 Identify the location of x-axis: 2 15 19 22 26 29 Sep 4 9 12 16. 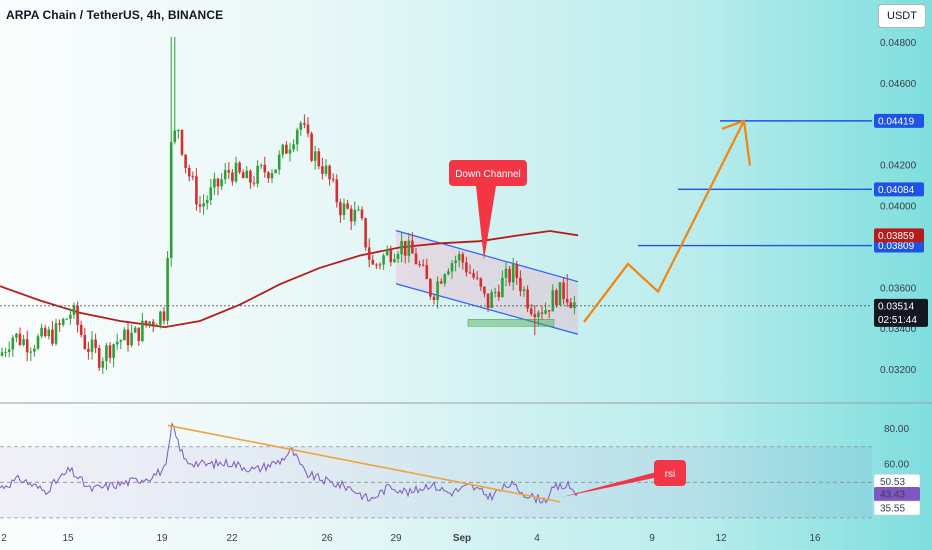
(411, 538).